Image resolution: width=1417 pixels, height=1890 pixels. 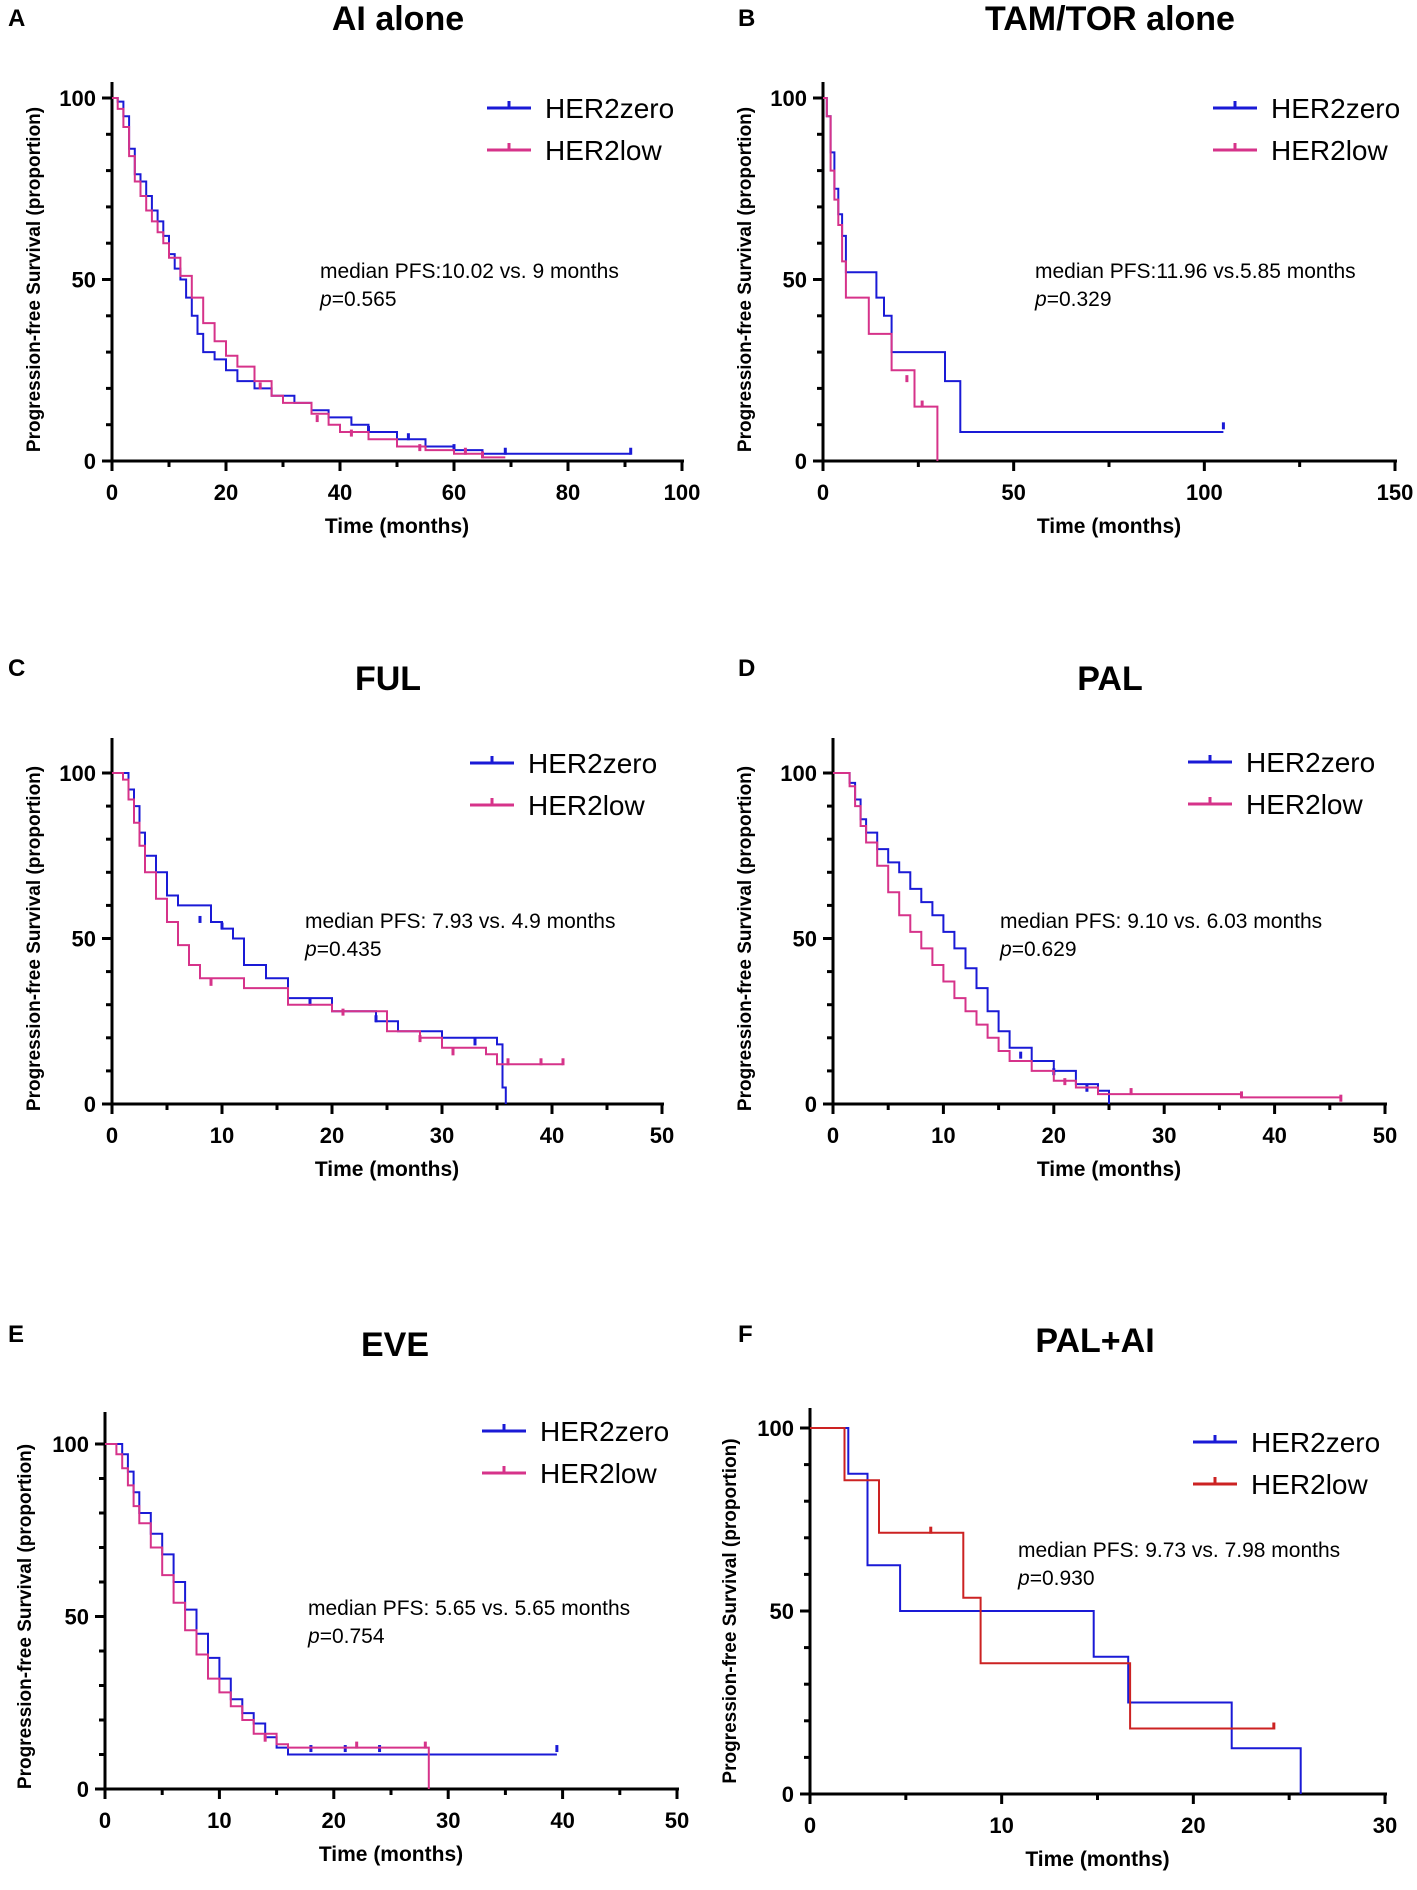 What do you see at coordinates (352, 1636) in the screenshot?
I see `p-value: =0.754` at bounding box center [352, 1636].